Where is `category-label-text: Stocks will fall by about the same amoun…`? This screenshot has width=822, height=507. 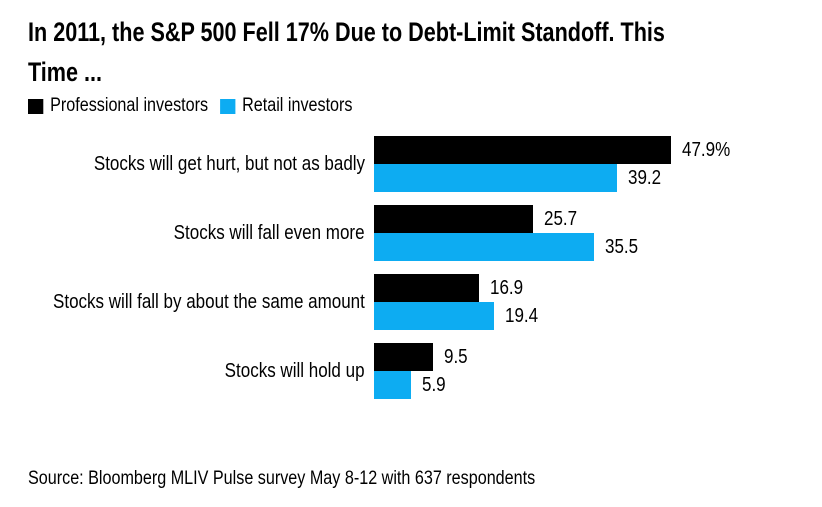
category-label-text: Stocks will fall by about the same amoun… is located at coordinates (209, 301).